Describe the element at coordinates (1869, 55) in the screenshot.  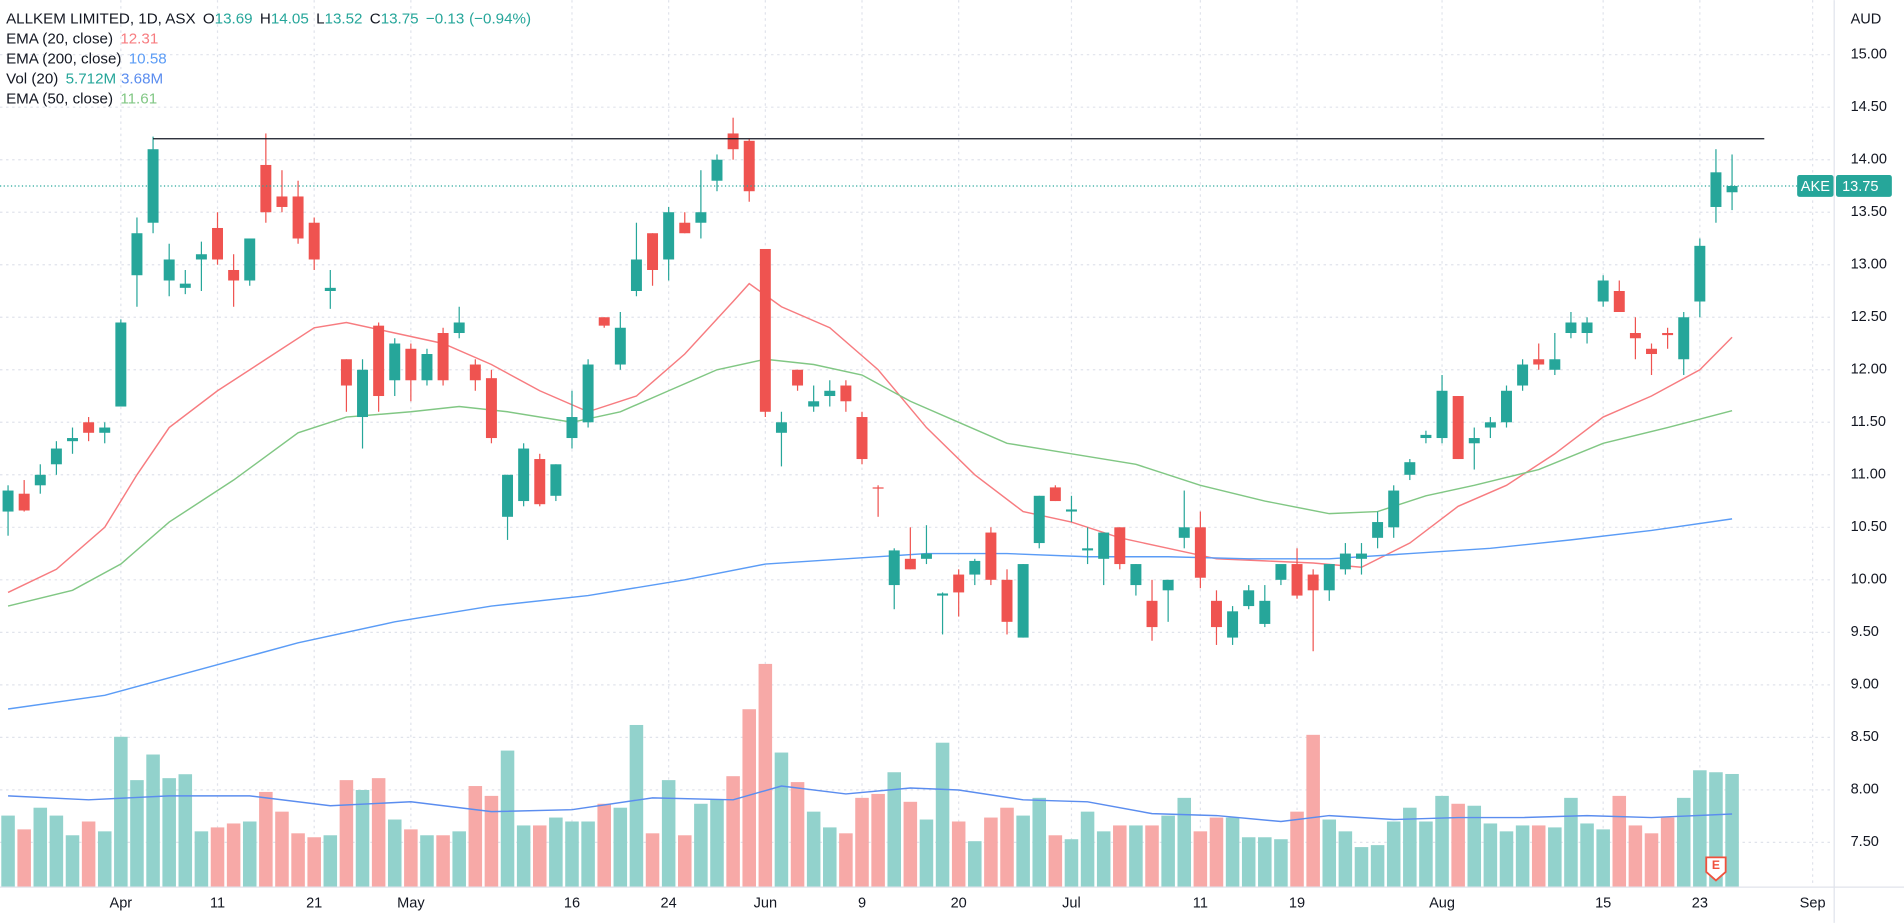
I see `y-tick-label: 15.00` at that location.